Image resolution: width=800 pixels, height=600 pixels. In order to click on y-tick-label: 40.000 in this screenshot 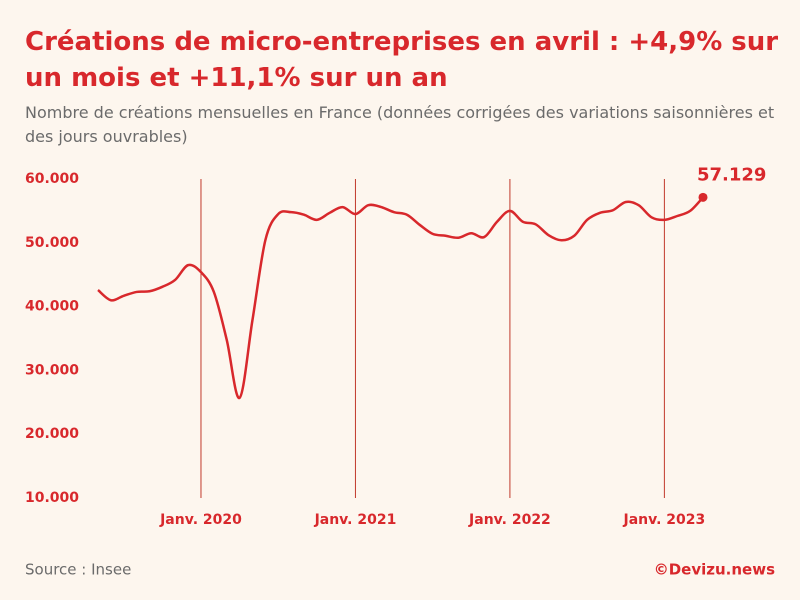, I will do `click(52, 307)`.